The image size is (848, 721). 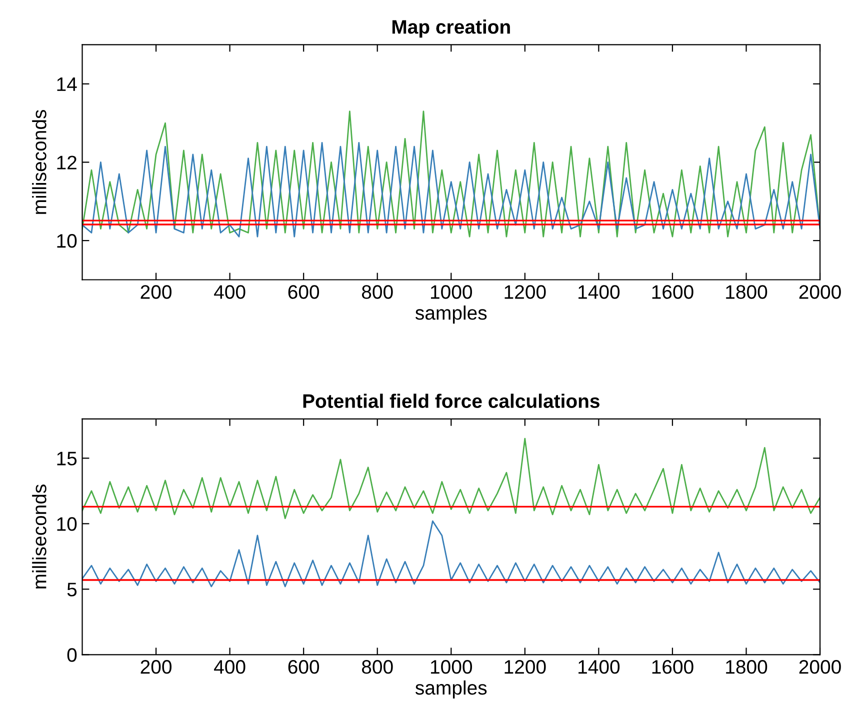 What do you see at coordinates (66, 163) in the screenshot?
I see `y-tick-label: 12` at bounding box center [66, 163].